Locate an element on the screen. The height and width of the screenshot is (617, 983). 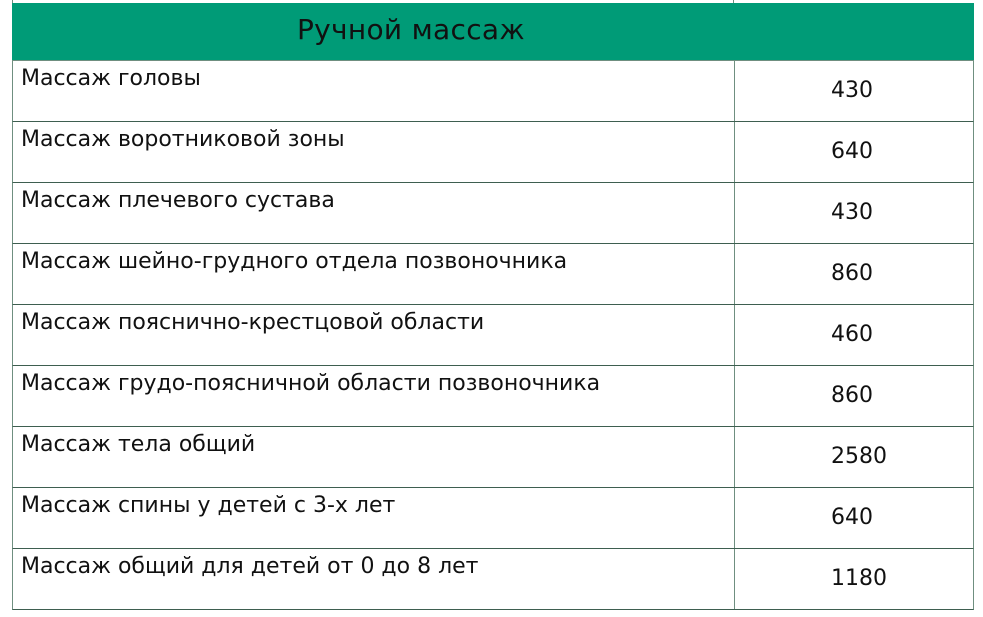
service-price: 2580 is located at coordinates (859, 456).